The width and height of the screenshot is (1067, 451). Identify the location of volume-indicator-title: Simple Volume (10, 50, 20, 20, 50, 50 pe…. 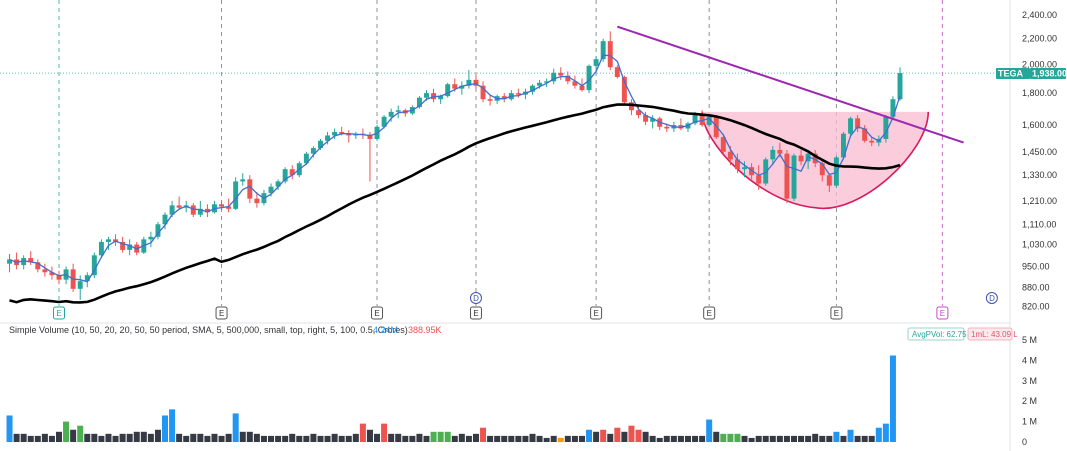
(208, 330).